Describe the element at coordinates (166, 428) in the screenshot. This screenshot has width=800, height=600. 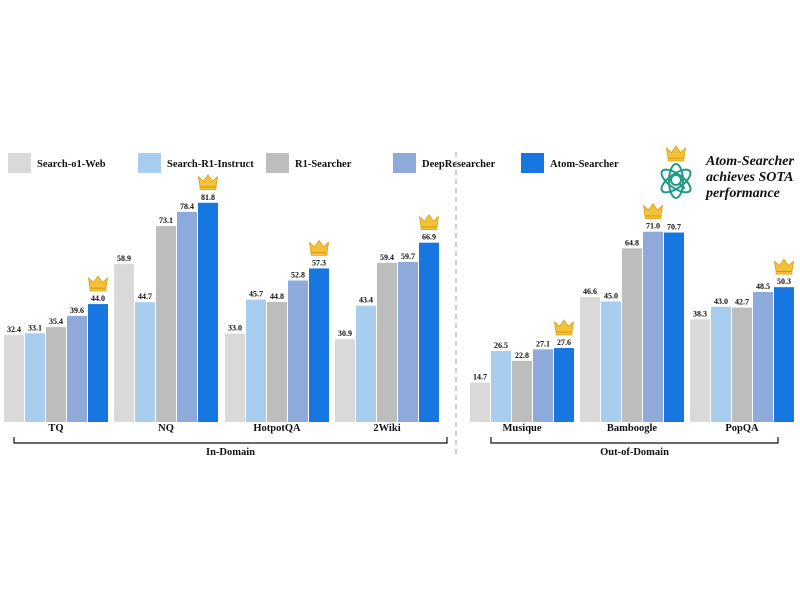
I see `category-label-nq: NQ` at that location.